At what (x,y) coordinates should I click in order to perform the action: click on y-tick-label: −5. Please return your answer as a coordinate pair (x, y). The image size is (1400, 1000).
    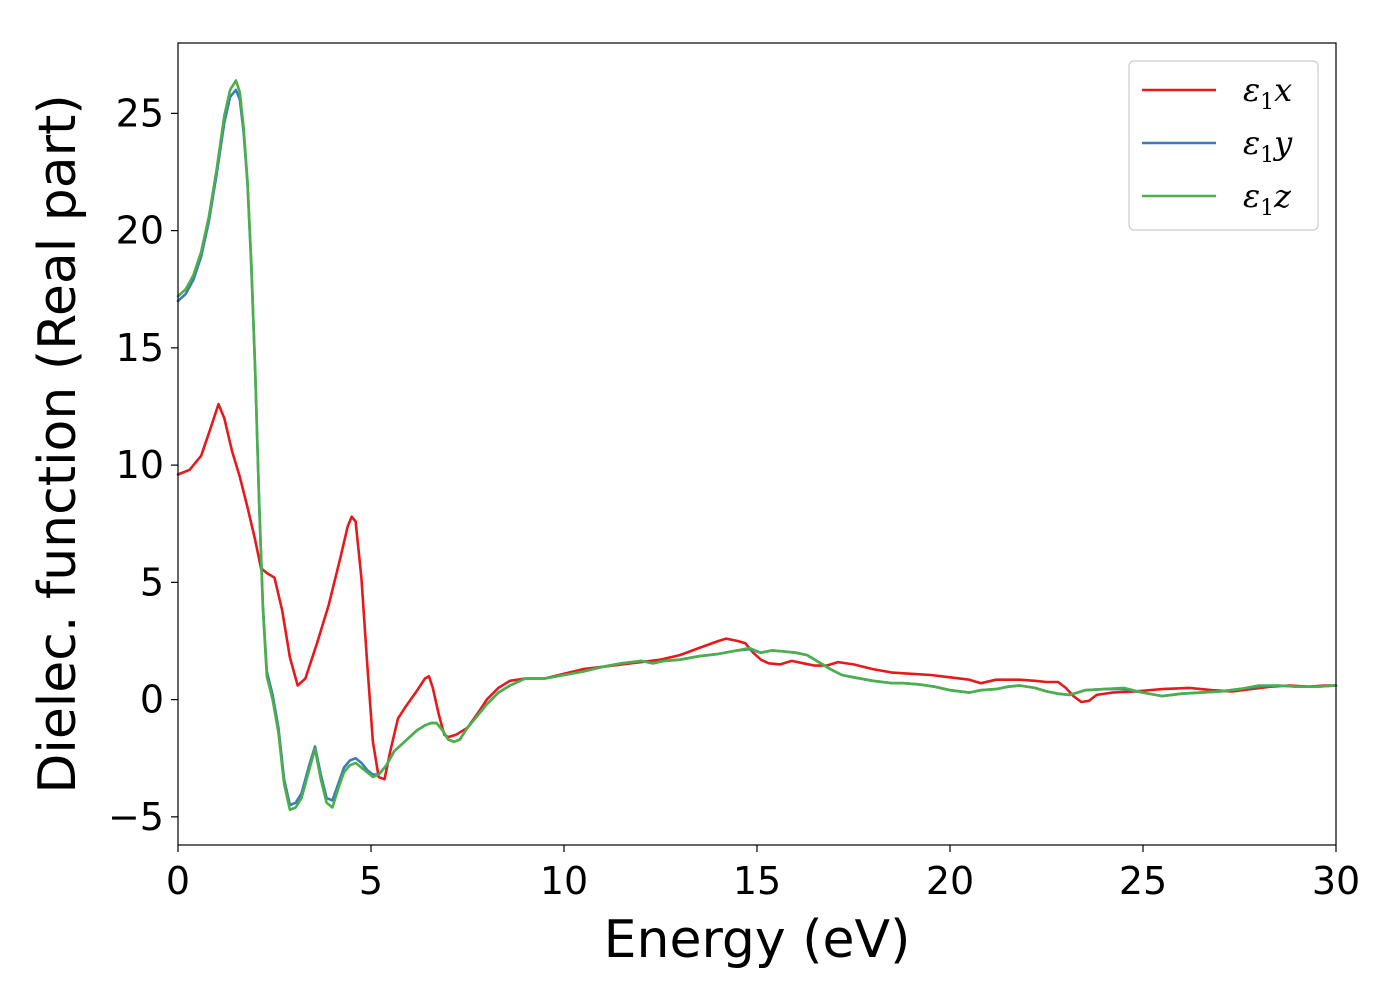
    Looking at the image, I should click on (136, 817).